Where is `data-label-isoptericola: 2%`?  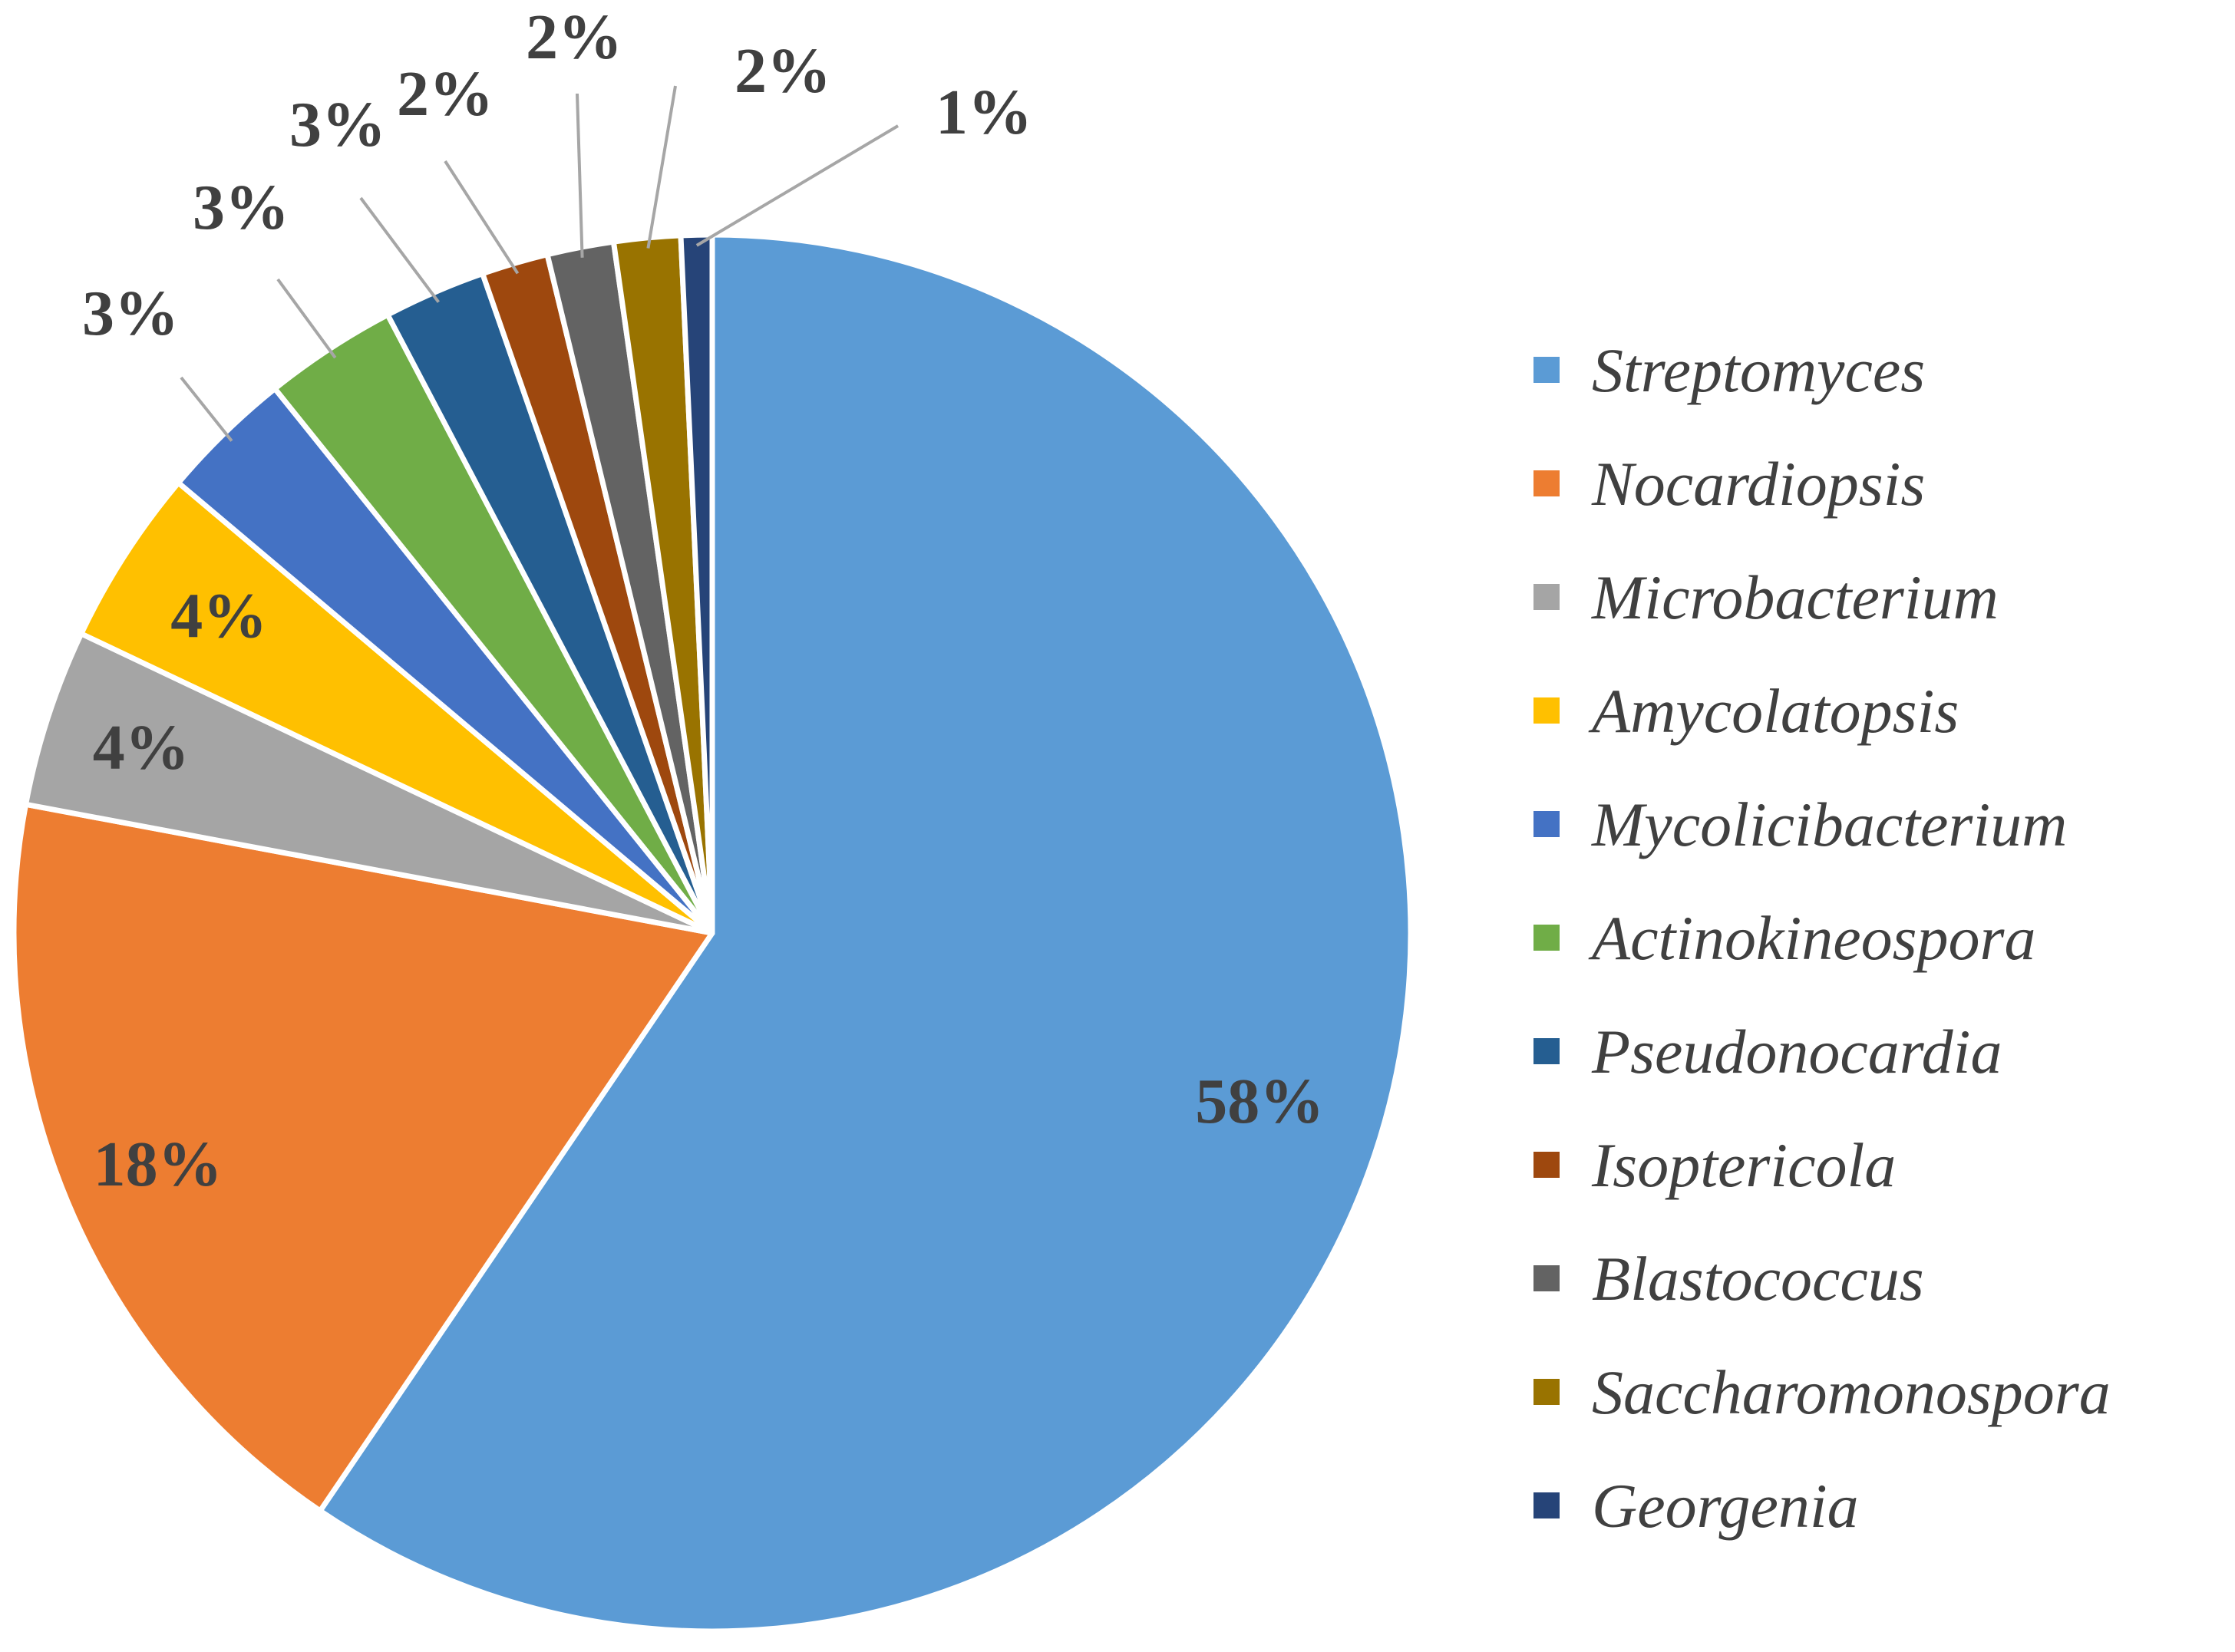 data-label-isoptericola: 2% is located at coordinates (445, 94).